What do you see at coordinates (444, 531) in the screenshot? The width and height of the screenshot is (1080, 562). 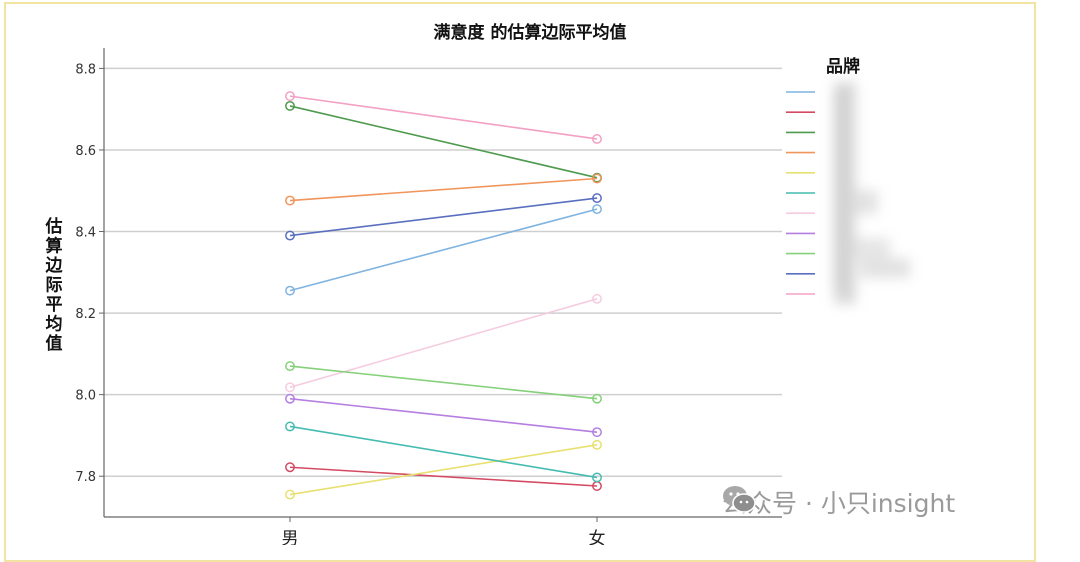 I see `x-tick-labels: 男女` at bounding box center [444, 531].